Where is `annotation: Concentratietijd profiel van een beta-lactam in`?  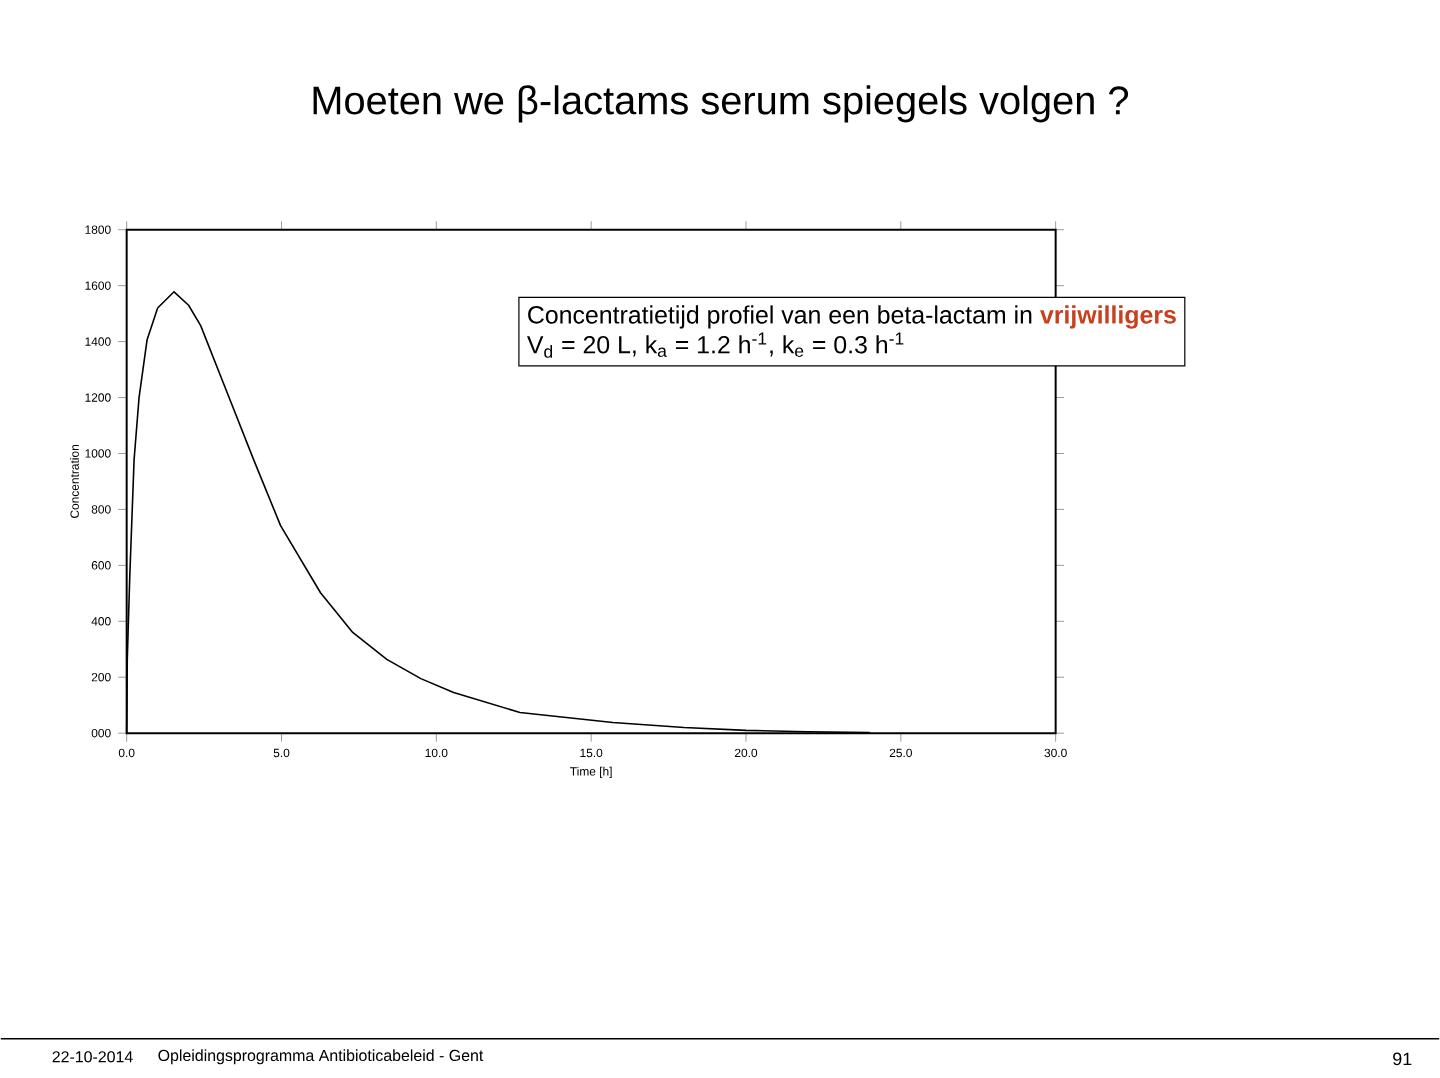
annotation: Concentratietijd profiel van een beta-lactam in is located at coordinates (780, 317).